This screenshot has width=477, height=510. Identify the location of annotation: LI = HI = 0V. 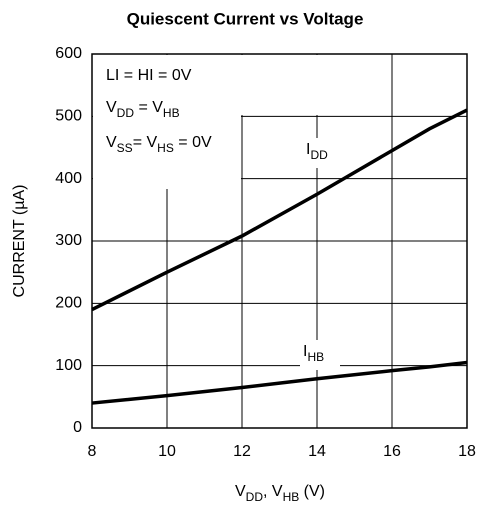
(149, 75).